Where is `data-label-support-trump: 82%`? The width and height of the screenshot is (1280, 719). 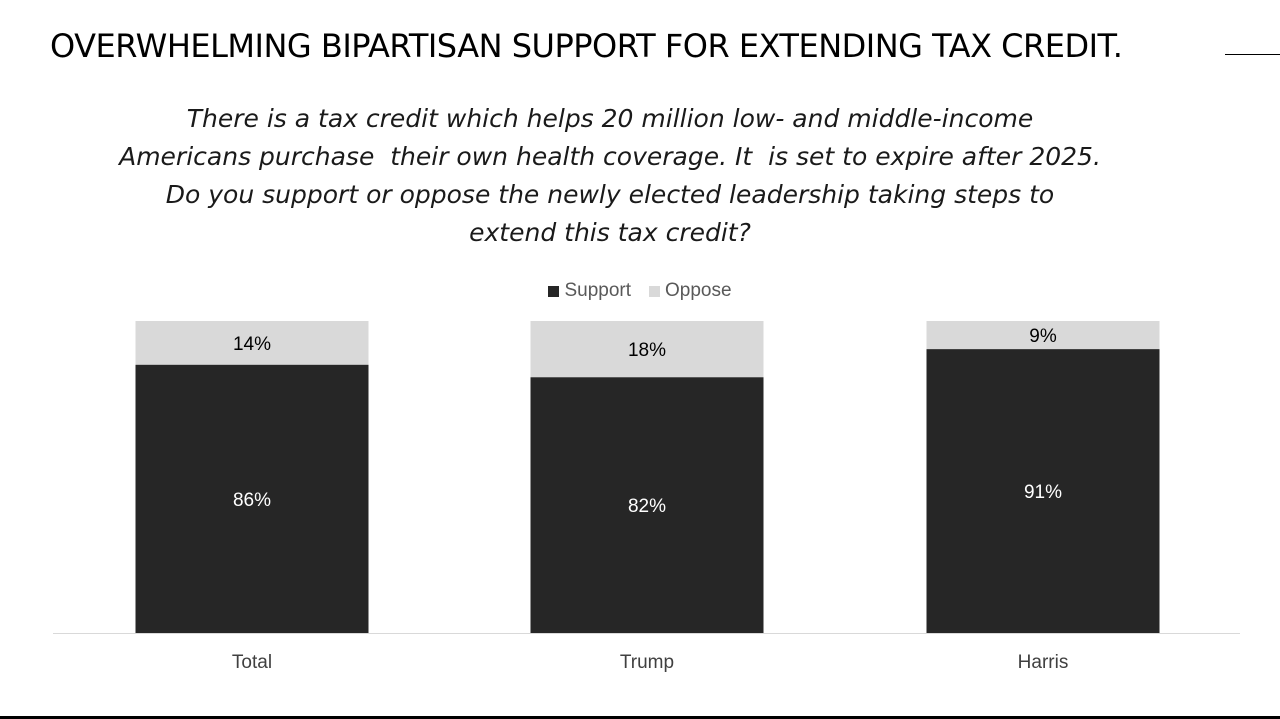
data-label-support-trump: 82% is located at coordinates (647, 506).